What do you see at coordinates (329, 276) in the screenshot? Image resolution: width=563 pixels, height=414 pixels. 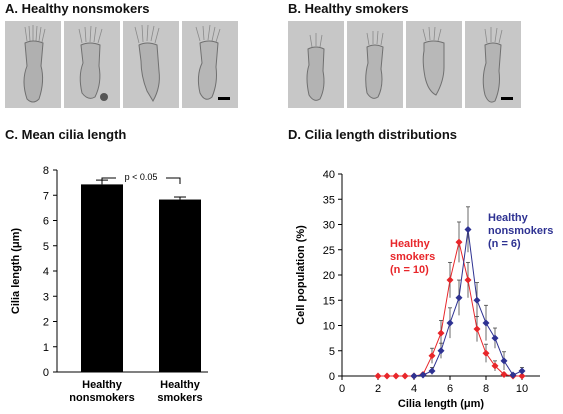 I see `y-tick-label: 20` at bounding box center [329, 276].